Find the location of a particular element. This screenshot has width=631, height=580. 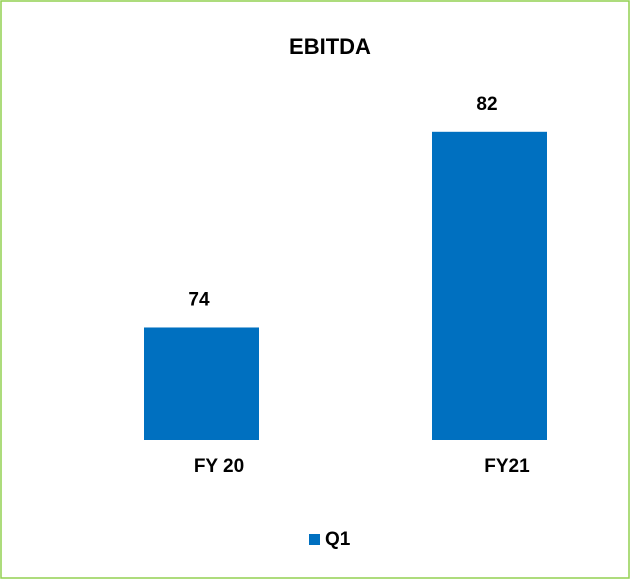

x-tick-label: FY21 is located at coordinates (507, 466).